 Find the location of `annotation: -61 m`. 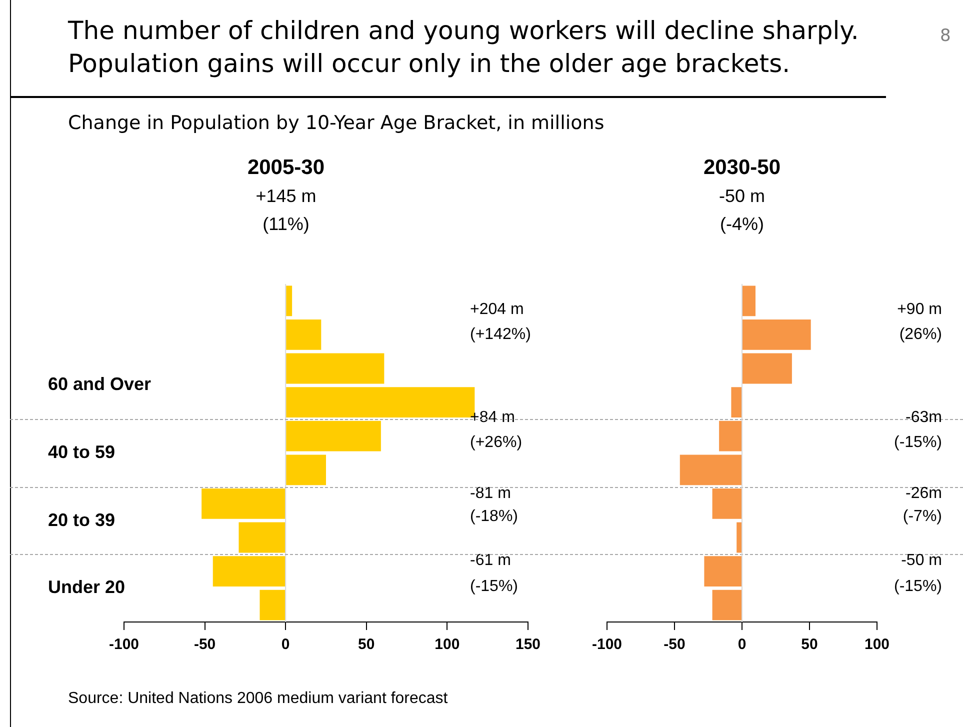

annotation: -61 m is located at coordinates (490, 561).